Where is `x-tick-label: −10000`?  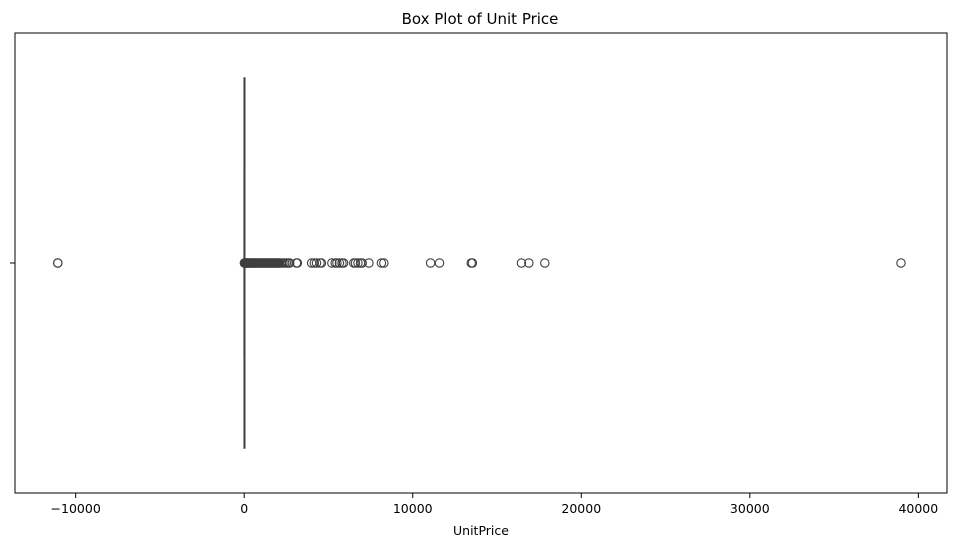 x-tick-label: −10000 is located at coordinates (76, 508).